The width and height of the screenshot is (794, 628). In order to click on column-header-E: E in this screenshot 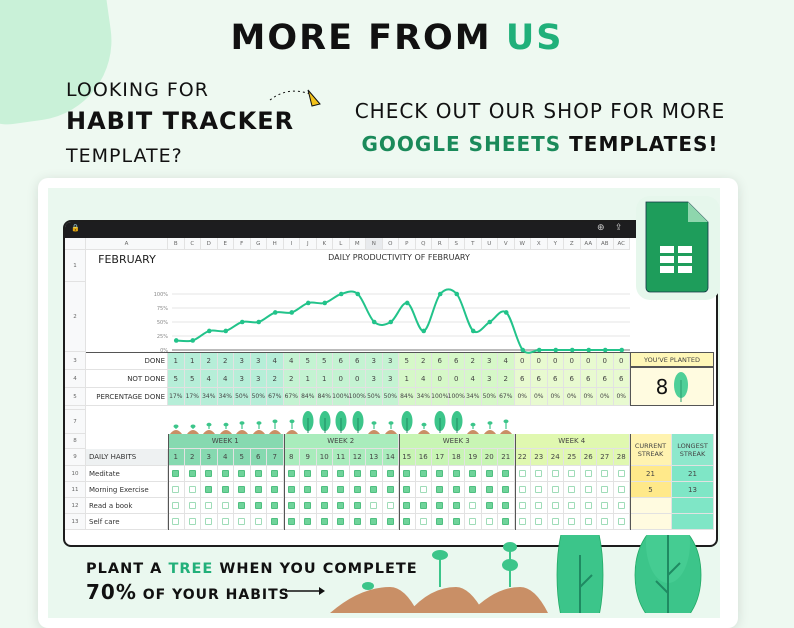, I will do `click(225, 244)`.